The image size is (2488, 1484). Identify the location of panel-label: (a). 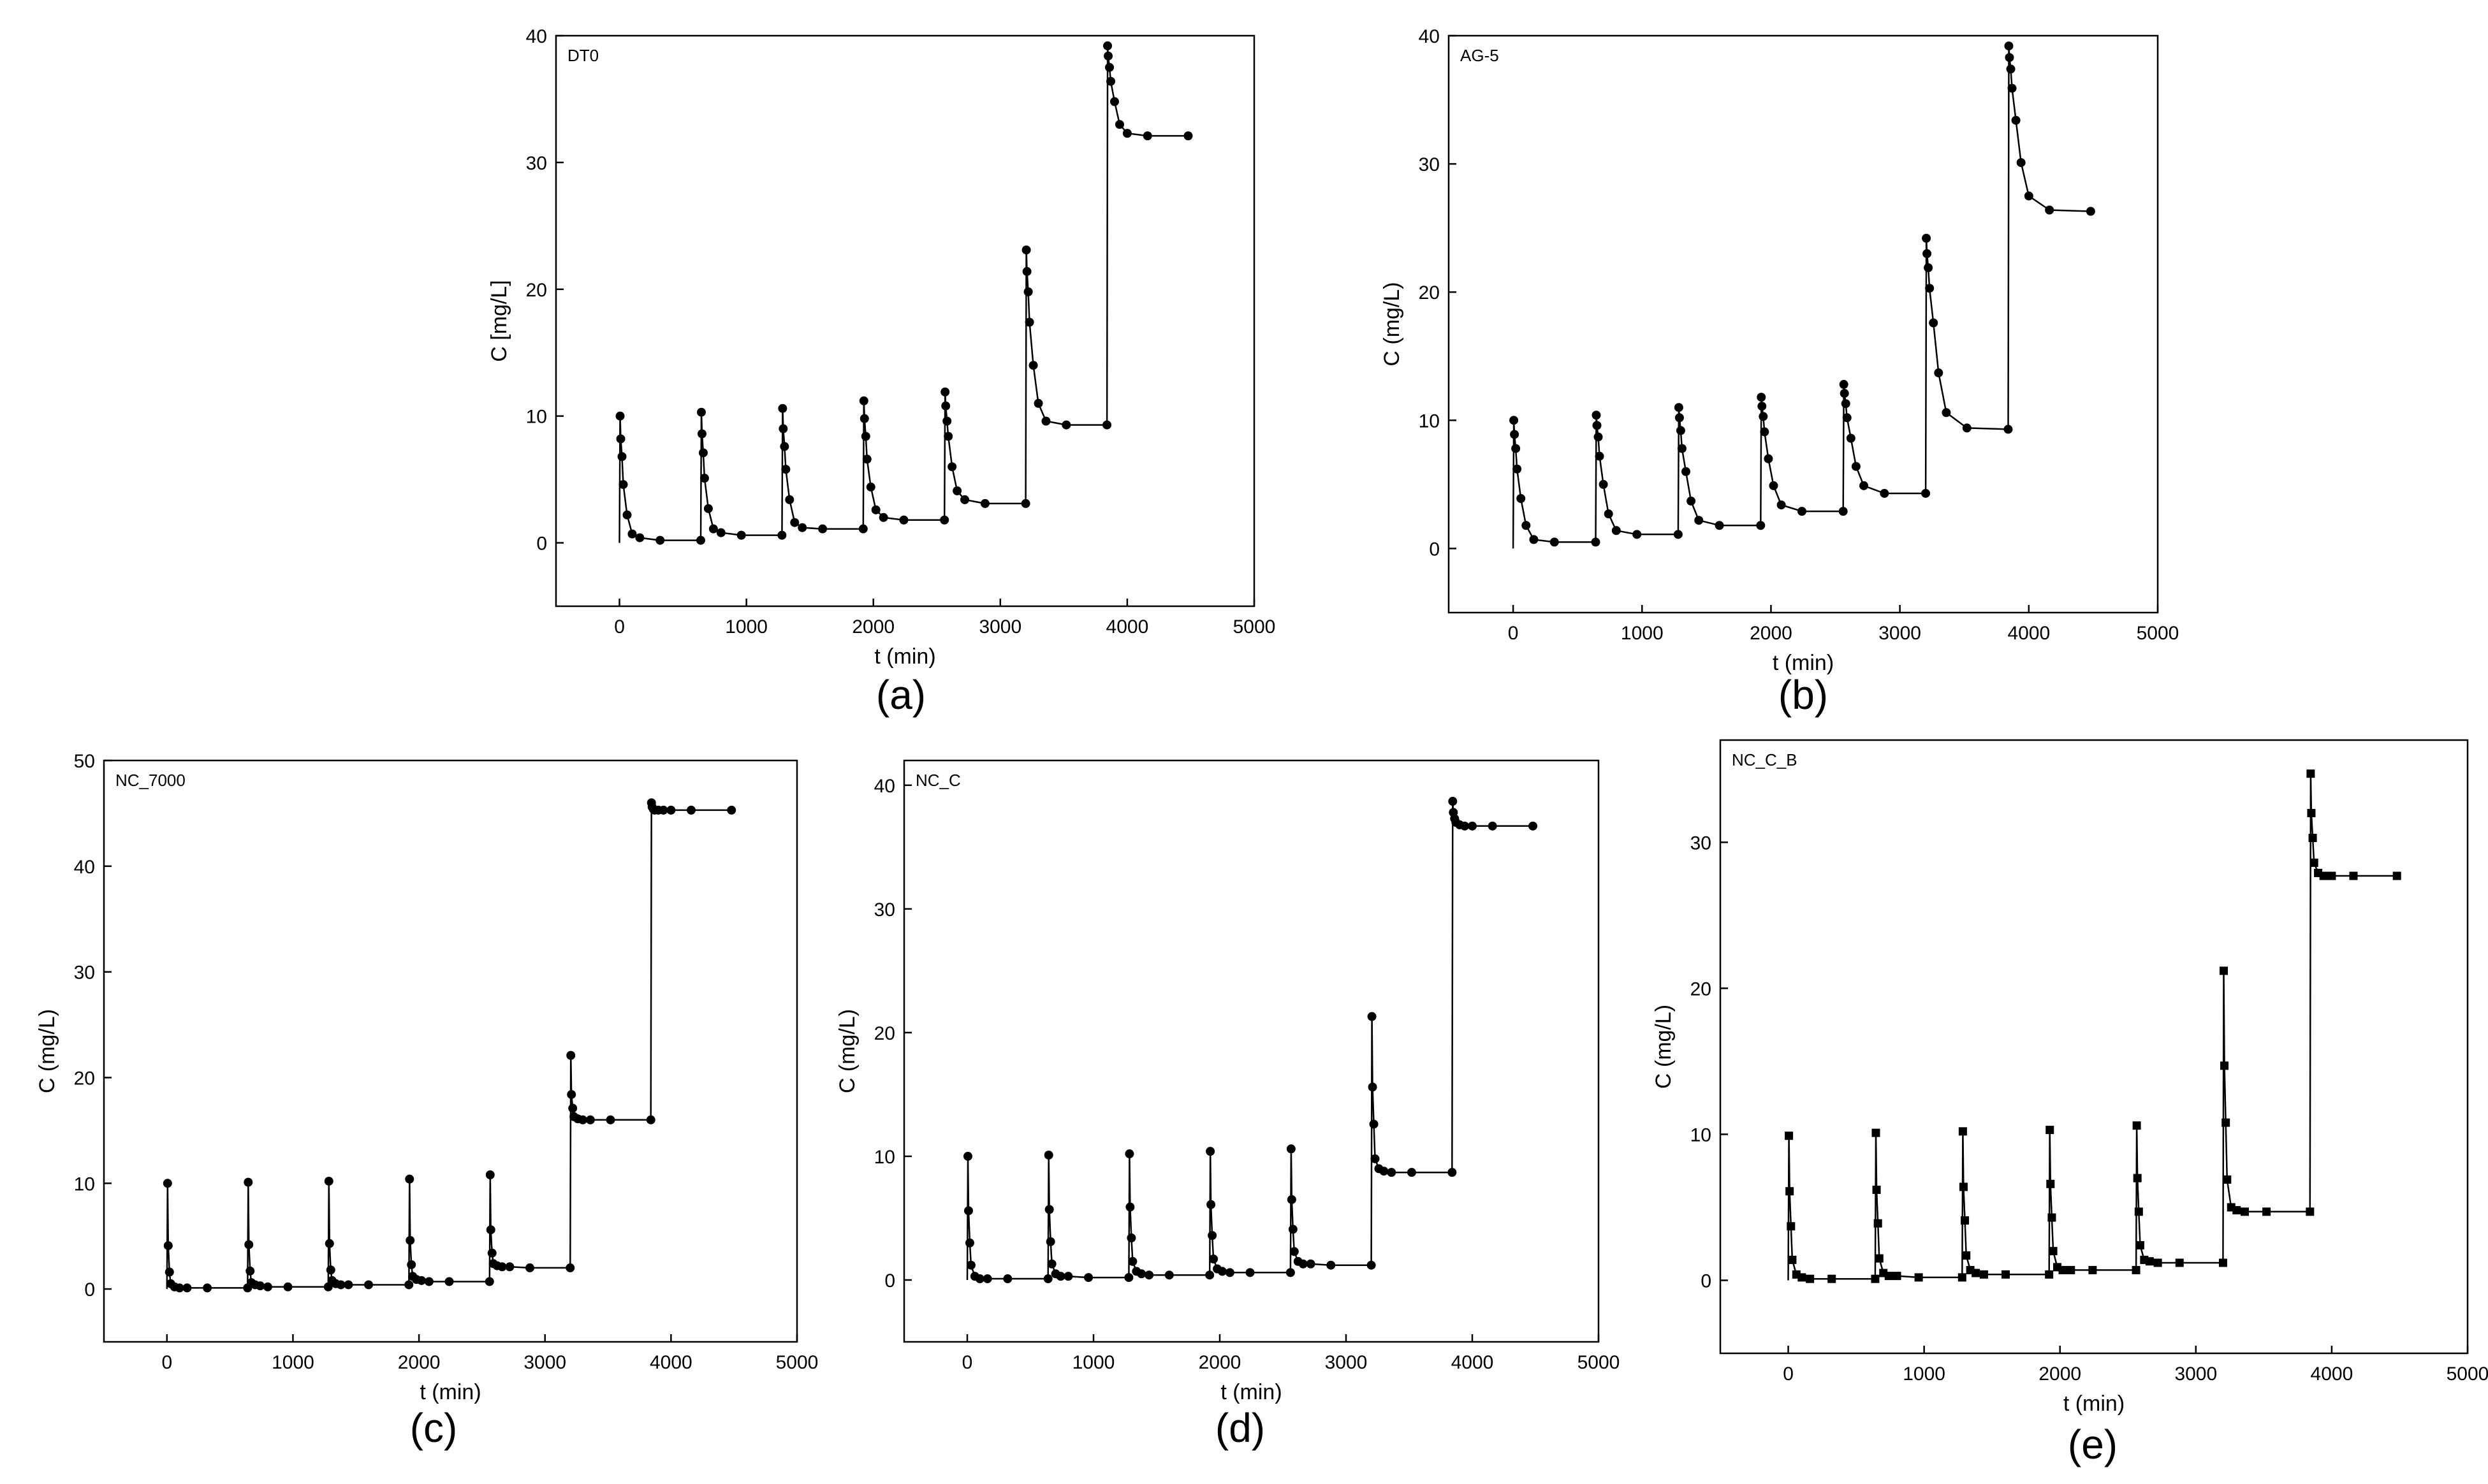
(901, 695).